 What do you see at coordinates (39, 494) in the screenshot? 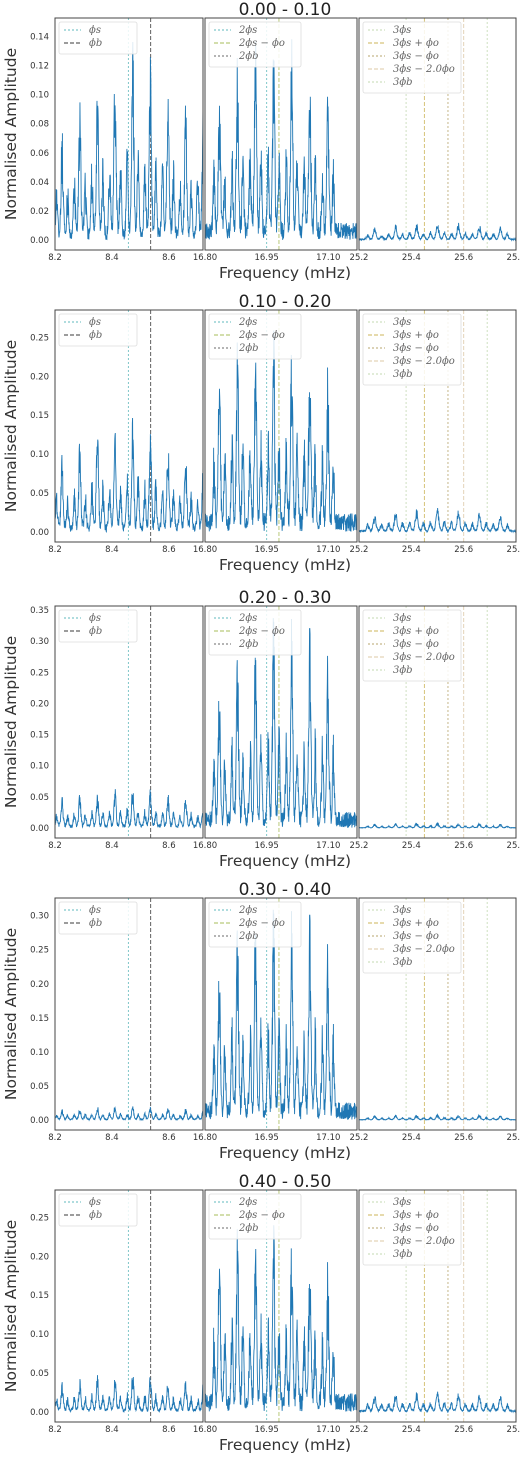
I see `y-tick-label: 0.05` at bounding box center [39, 494].